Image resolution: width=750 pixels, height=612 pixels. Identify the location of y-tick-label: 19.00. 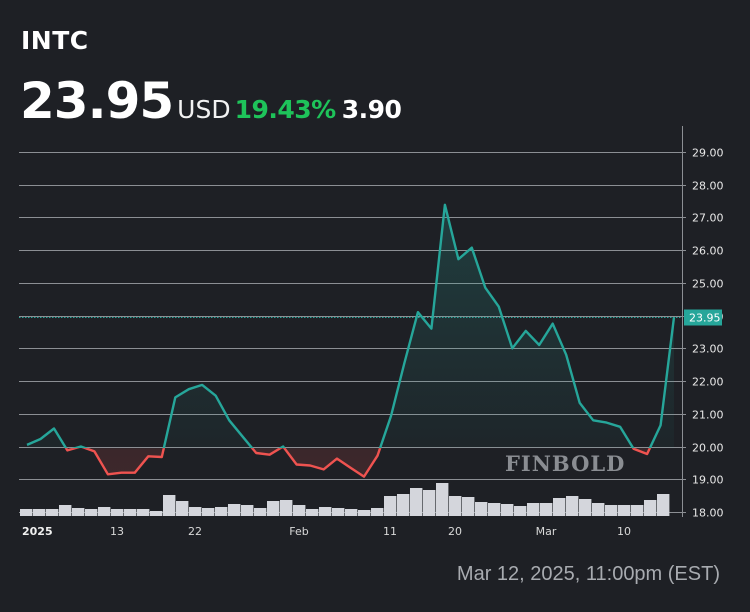
(708, 480).